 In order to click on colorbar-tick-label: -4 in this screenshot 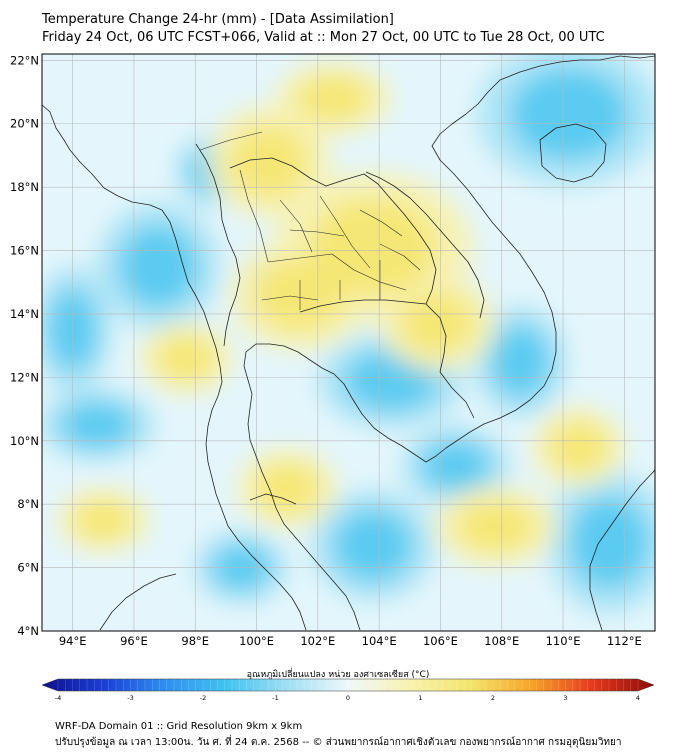, I will do `click(58, 698)`.